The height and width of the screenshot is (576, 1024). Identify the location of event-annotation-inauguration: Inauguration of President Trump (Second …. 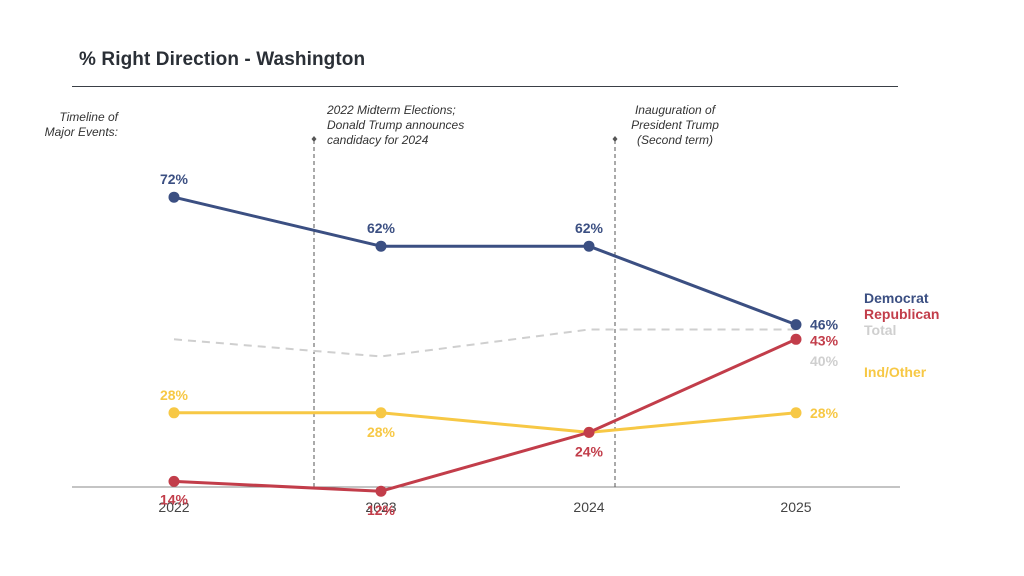
(675, 125).